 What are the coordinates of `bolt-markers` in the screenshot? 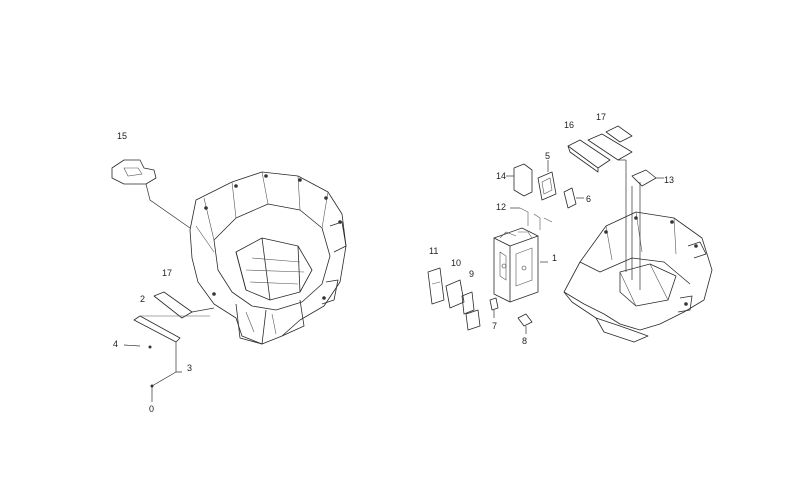 It's located at (273, 237).